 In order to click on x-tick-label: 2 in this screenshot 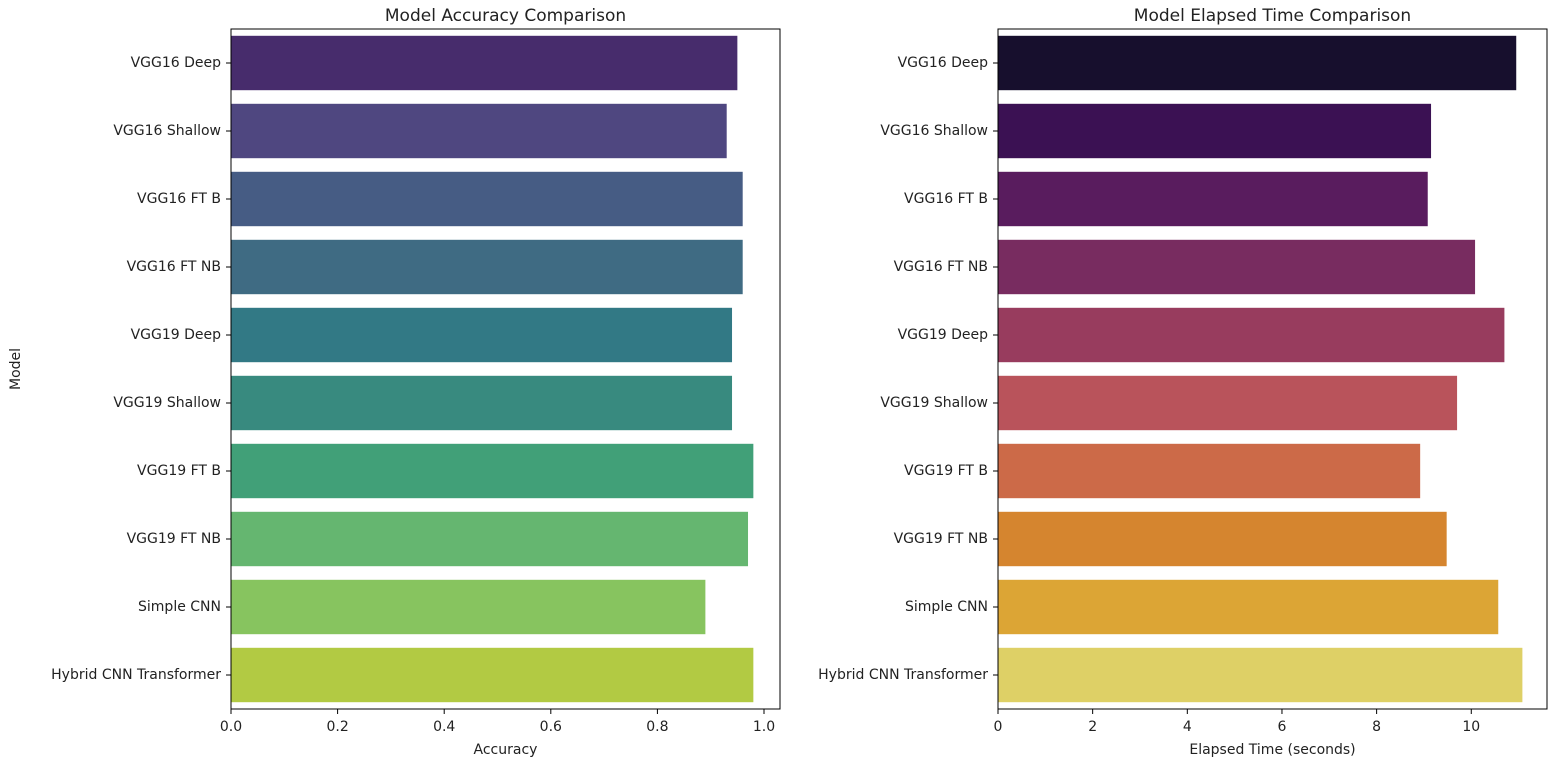, I will do `click(1092, 727)`.